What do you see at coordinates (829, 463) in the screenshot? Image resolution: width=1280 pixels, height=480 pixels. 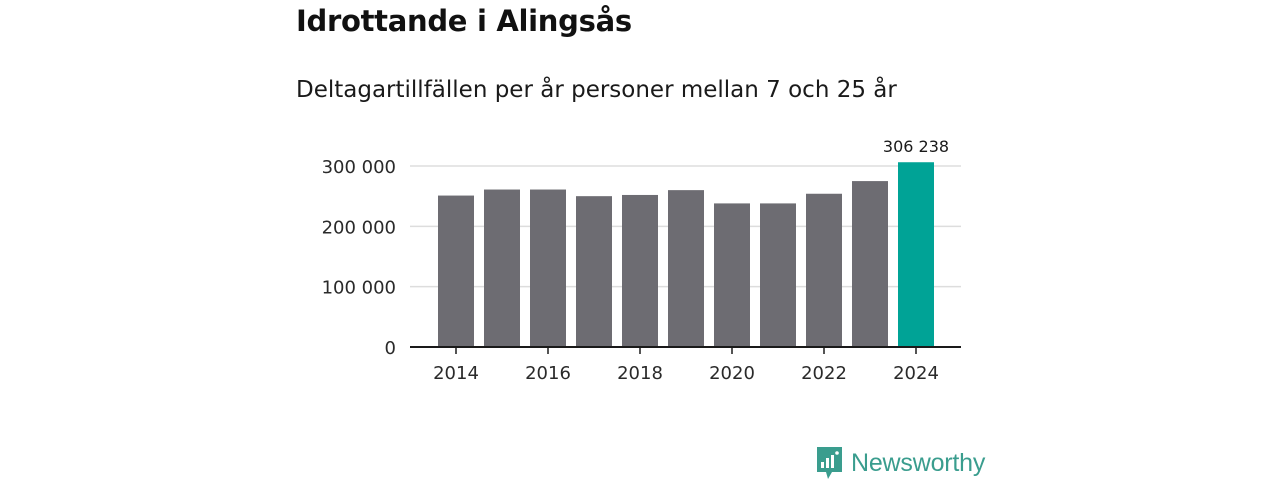 I see `bar-chart-logo-icon` at bounding box center [829, 463].